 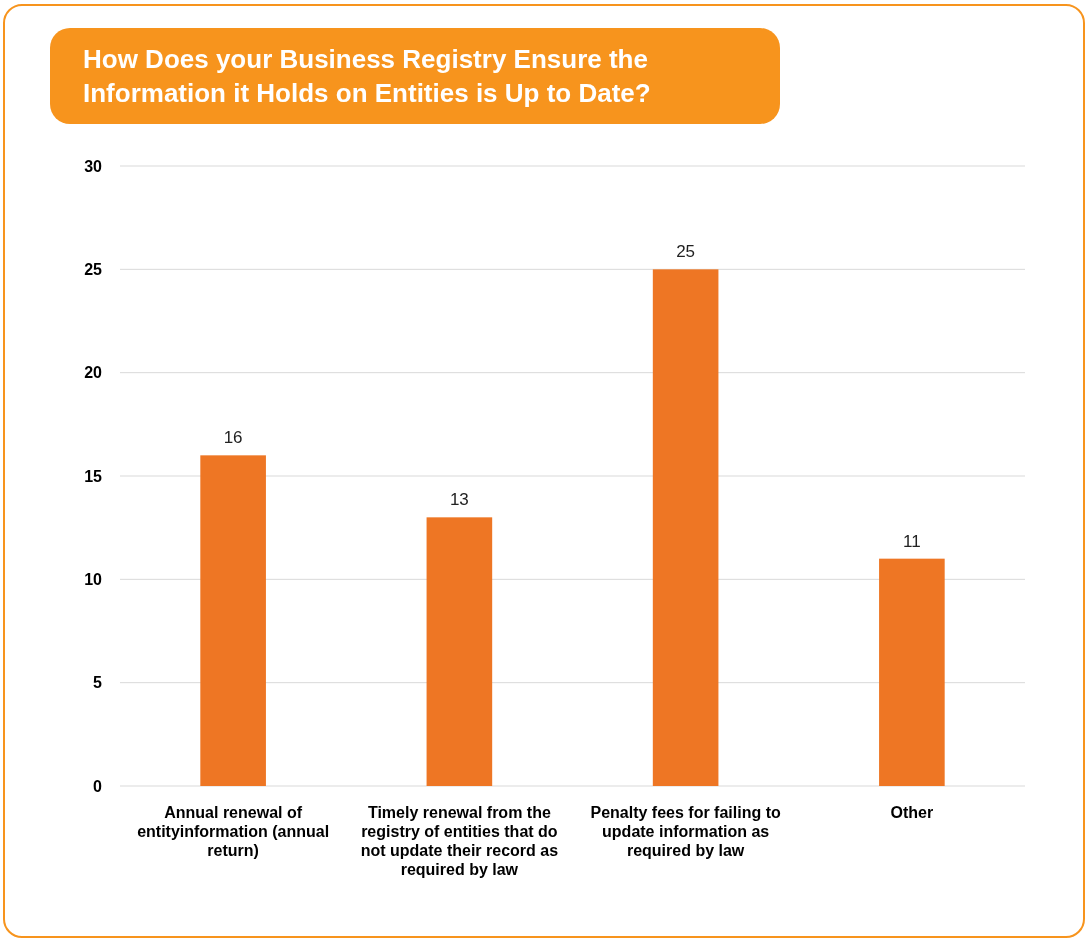 What do you see at coordinates (98, 786) in the screenshot?
I see `y-tick-label: 0` at bounding box center [98, 786].